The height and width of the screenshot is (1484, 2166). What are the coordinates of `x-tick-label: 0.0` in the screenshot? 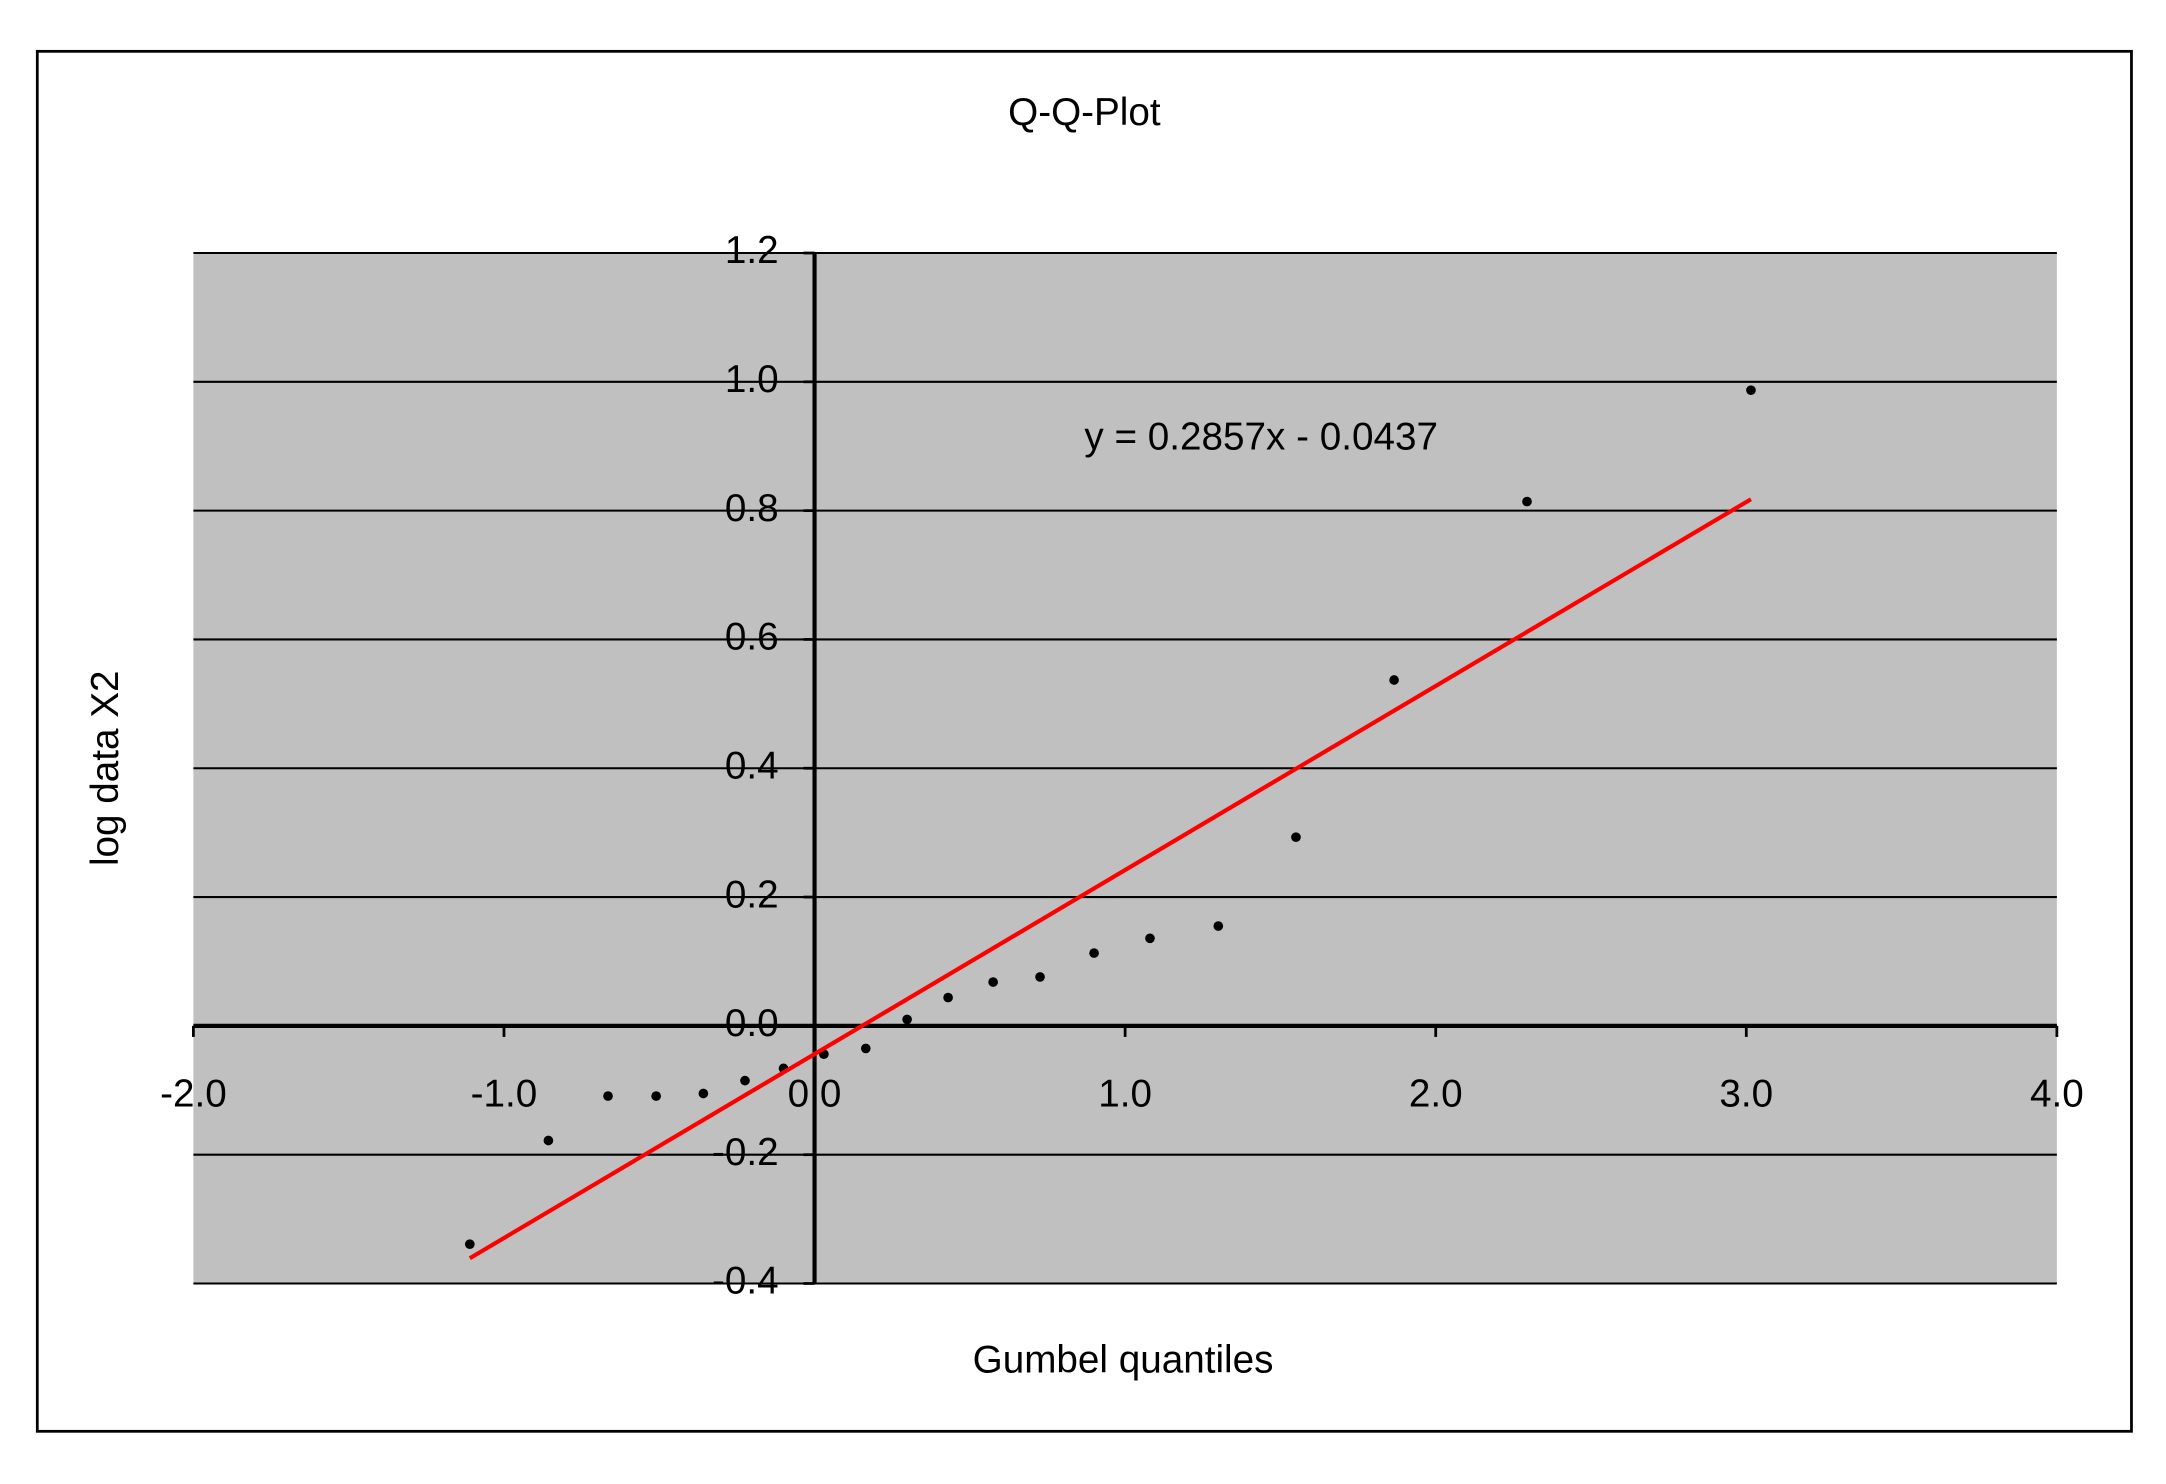 It's located at (815, 1094).